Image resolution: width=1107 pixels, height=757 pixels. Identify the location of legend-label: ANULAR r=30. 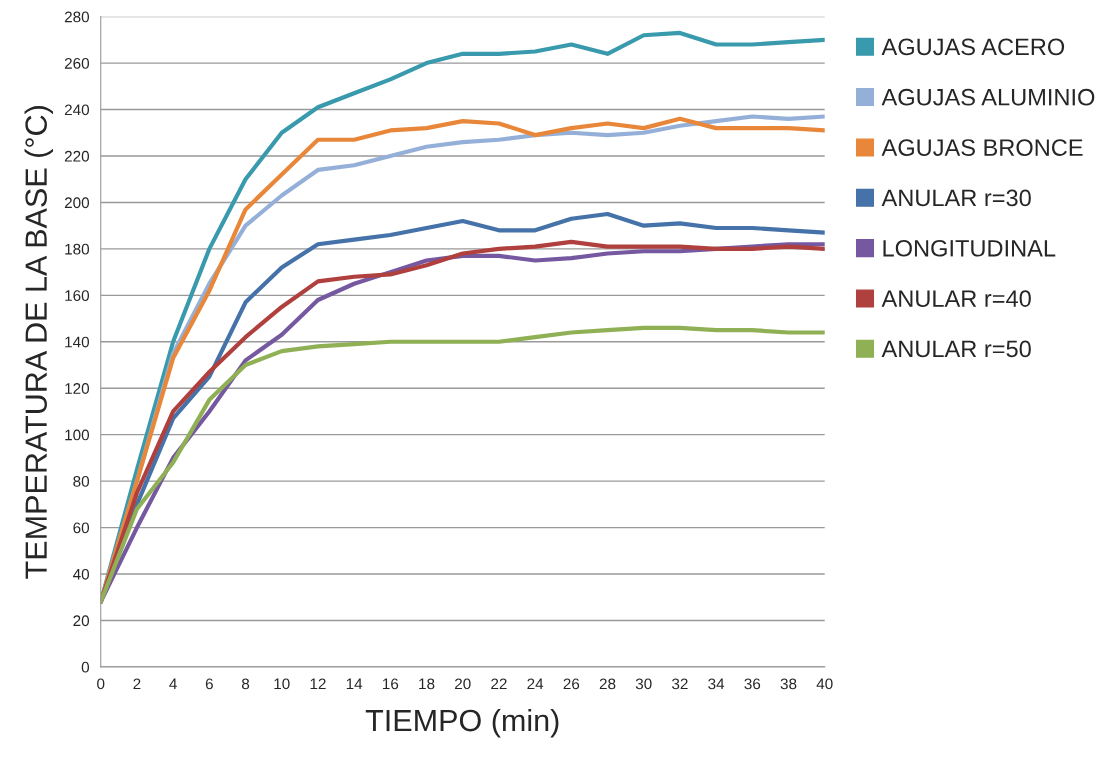
(956, 198).